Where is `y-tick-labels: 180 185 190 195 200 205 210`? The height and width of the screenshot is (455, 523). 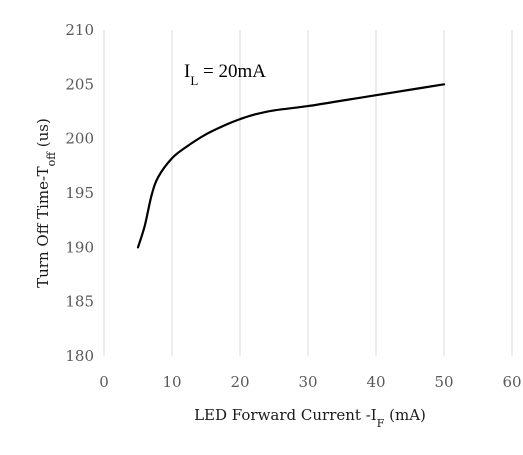
y-tick-labels: 180 185 190 195 200 205 210 is located at coordinates (79, 193).